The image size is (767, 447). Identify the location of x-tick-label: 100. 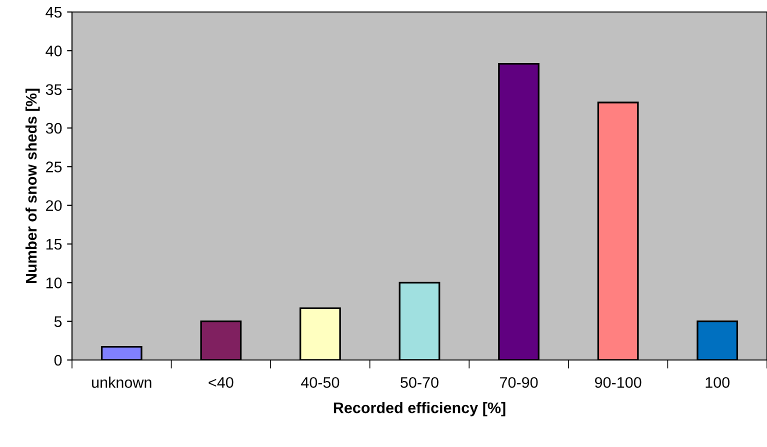
(718, 382).